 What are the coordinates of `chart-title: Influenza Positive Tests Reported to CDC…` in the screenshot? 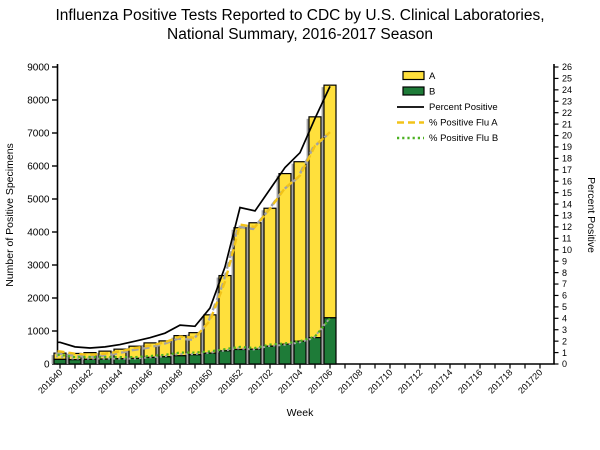 It's located at (300, 25).